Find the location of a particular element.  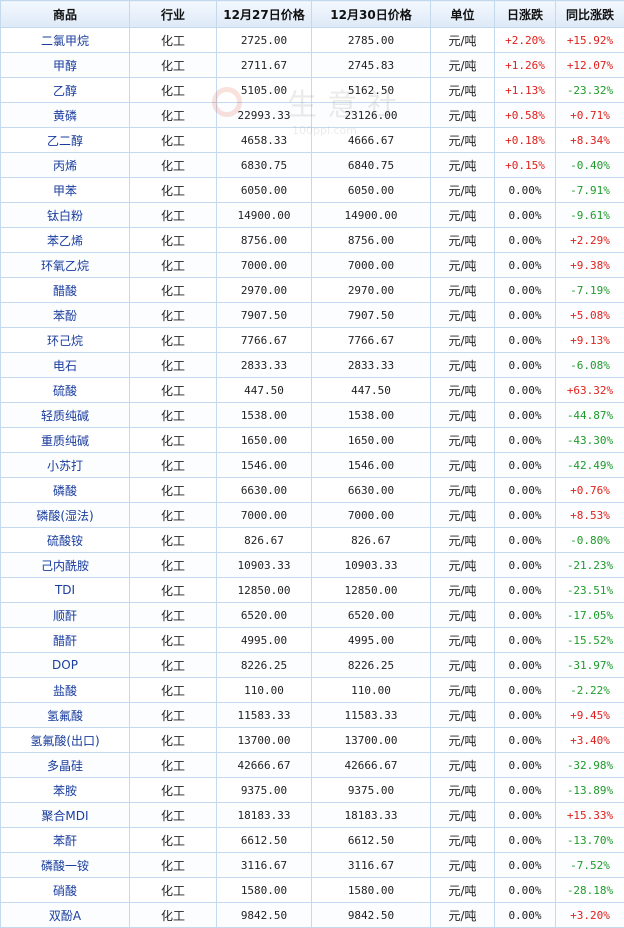

commodity-name-link: 硫酸铵 is located at coordinates (65, 540).